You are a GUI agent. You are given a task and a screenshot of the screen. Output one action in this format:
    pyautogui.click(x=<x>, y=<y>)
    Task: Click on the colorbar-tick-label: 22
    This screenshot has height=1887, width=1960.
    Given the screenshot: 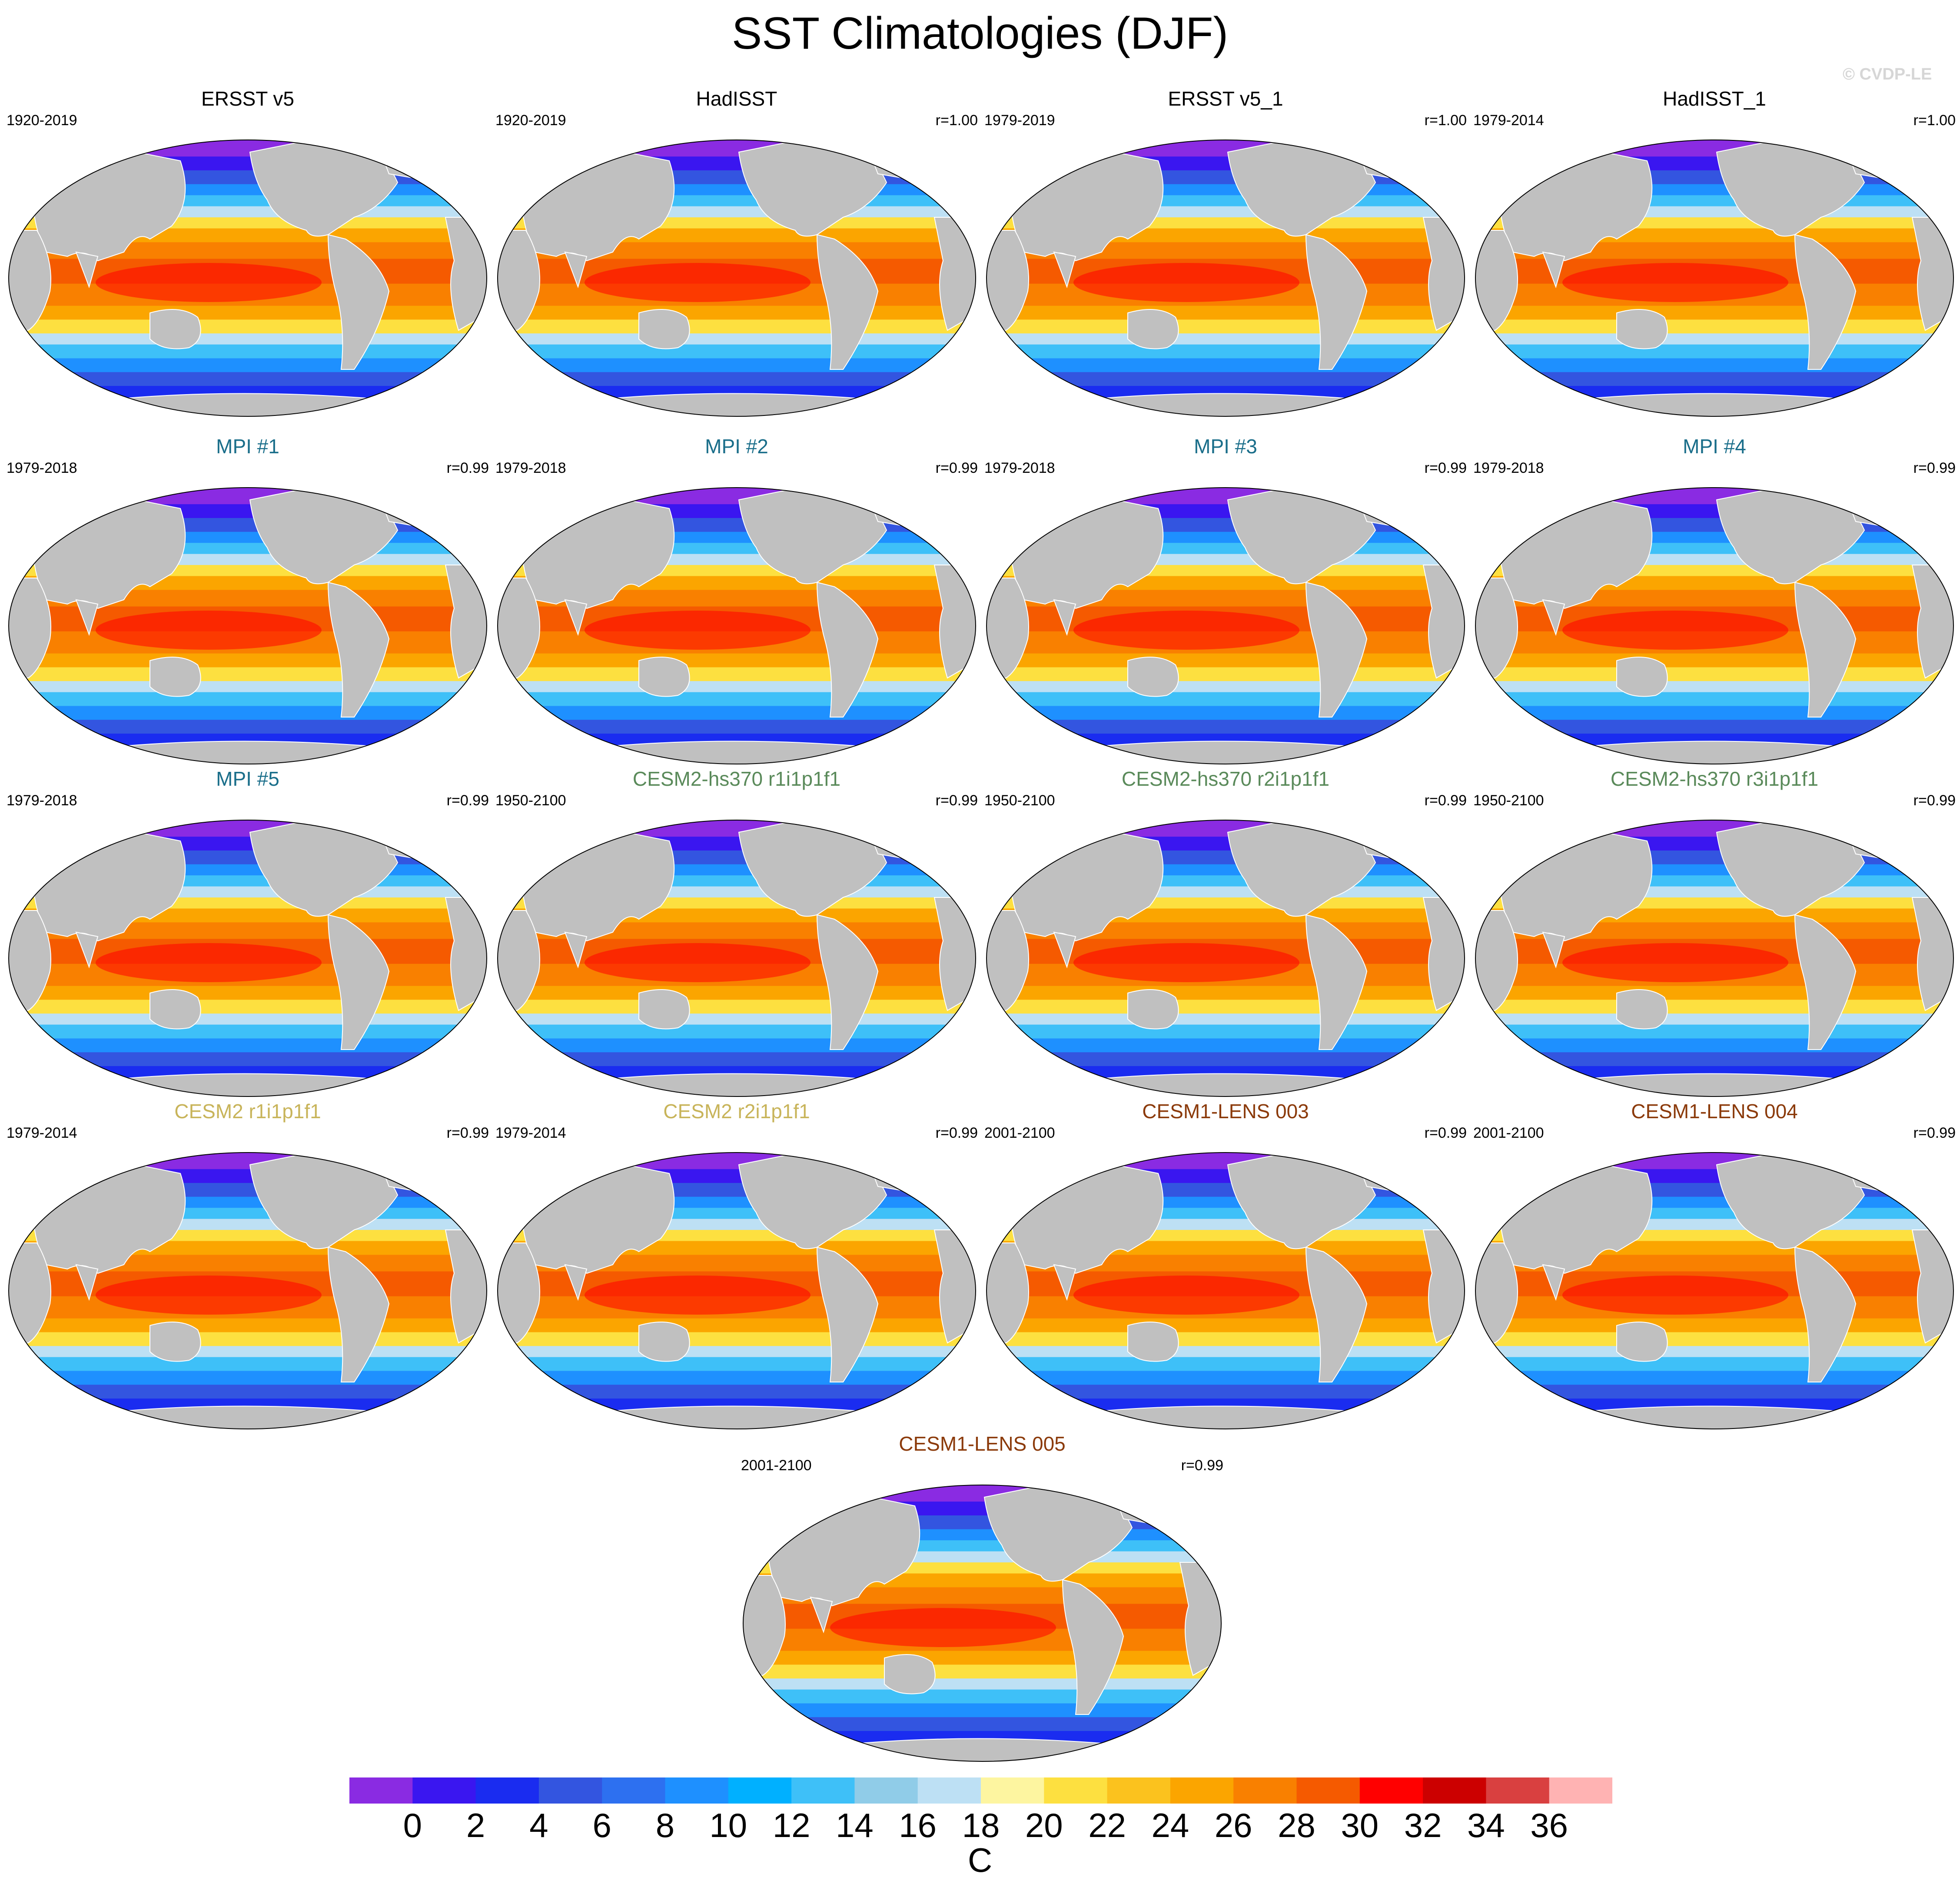 What is the action you would take?
    pyautogui.click(x=1107, y=1825)
    